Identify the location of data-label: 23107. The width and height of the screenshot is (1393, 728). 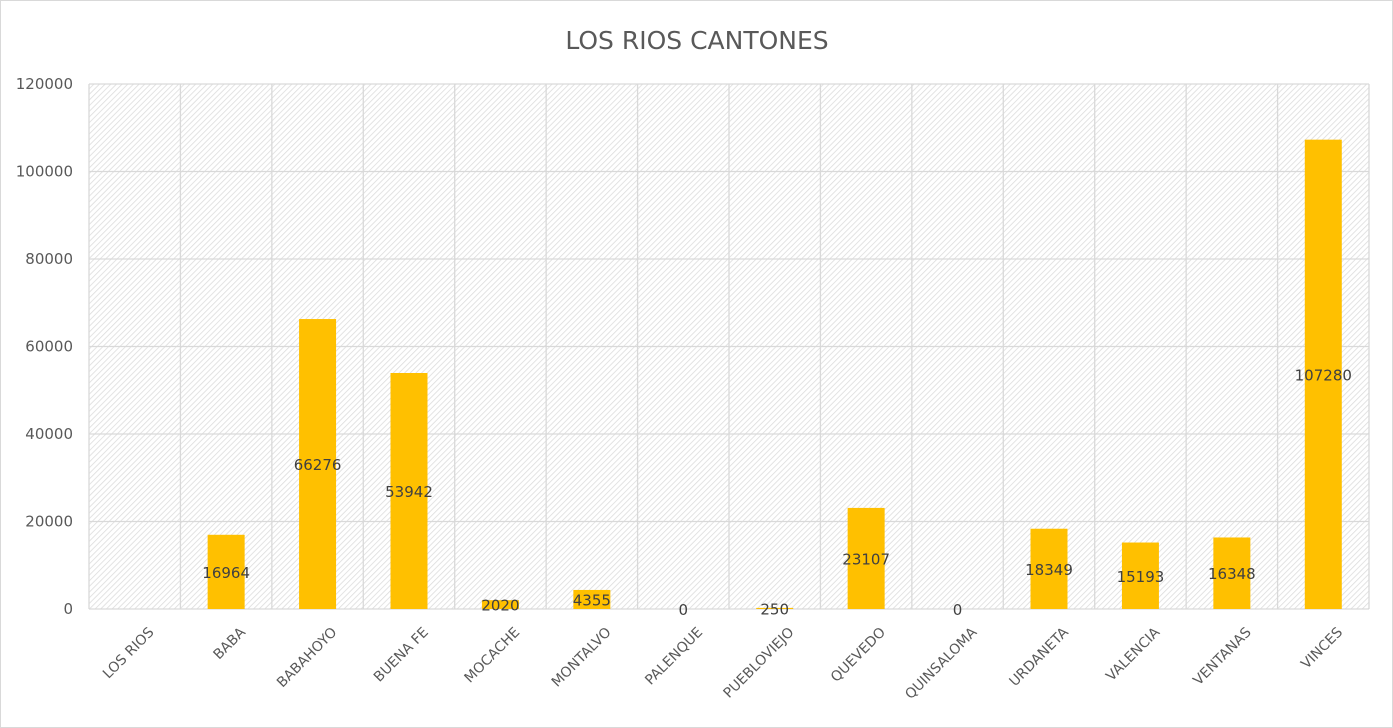
(866, 559).